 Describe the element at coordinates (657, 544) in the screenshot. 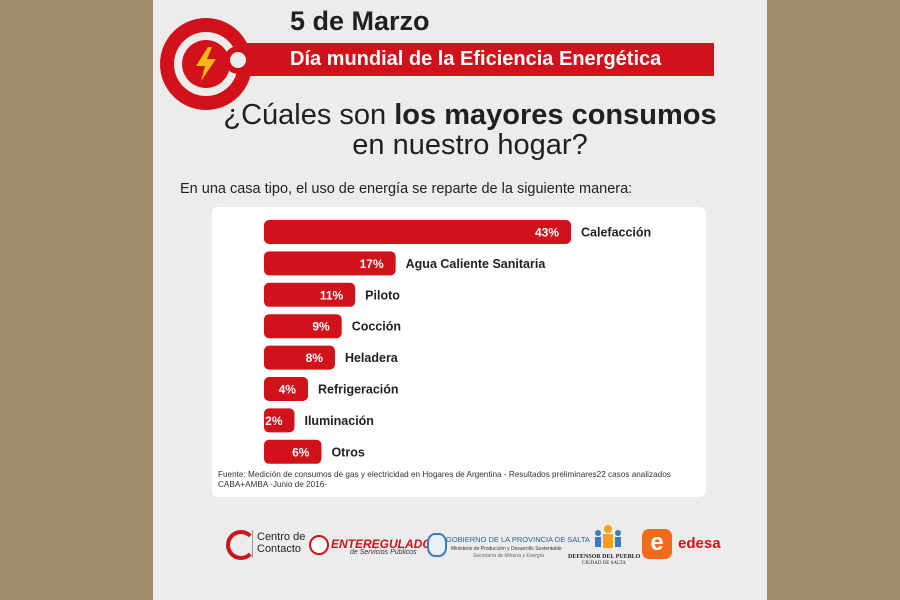

I see `edesa-logo-icon: e` at that location.